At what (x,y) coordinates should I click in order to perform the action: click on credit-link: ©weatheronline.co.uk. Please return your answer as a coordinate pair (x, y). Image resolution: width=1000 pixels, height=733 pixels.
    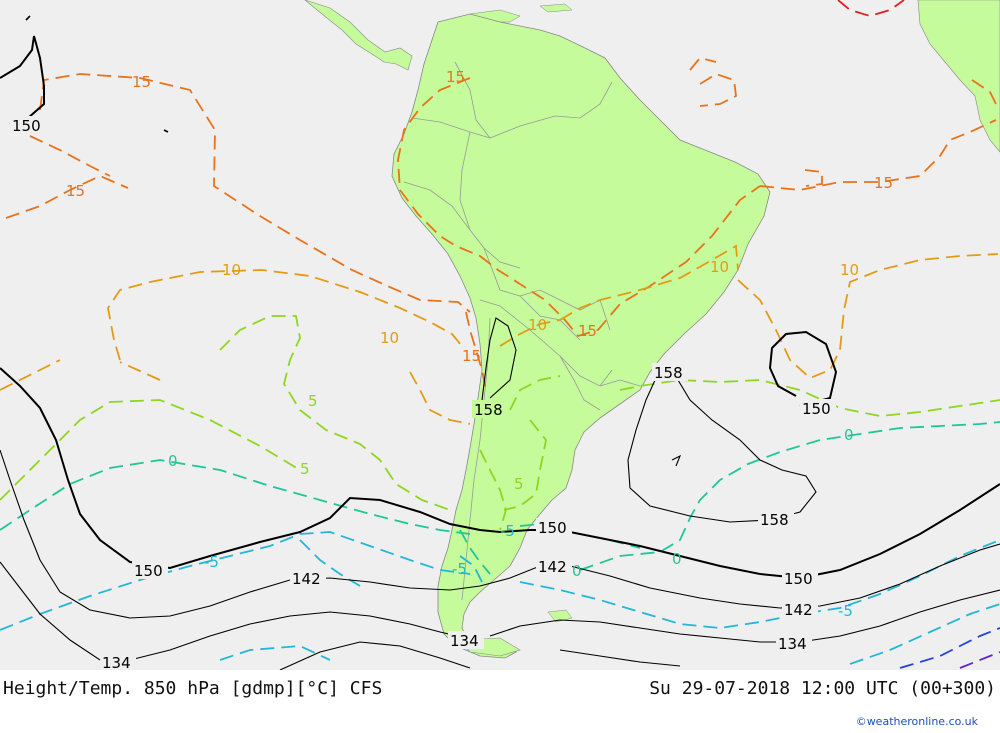
    Looking at the image, I should click on (916, 721).